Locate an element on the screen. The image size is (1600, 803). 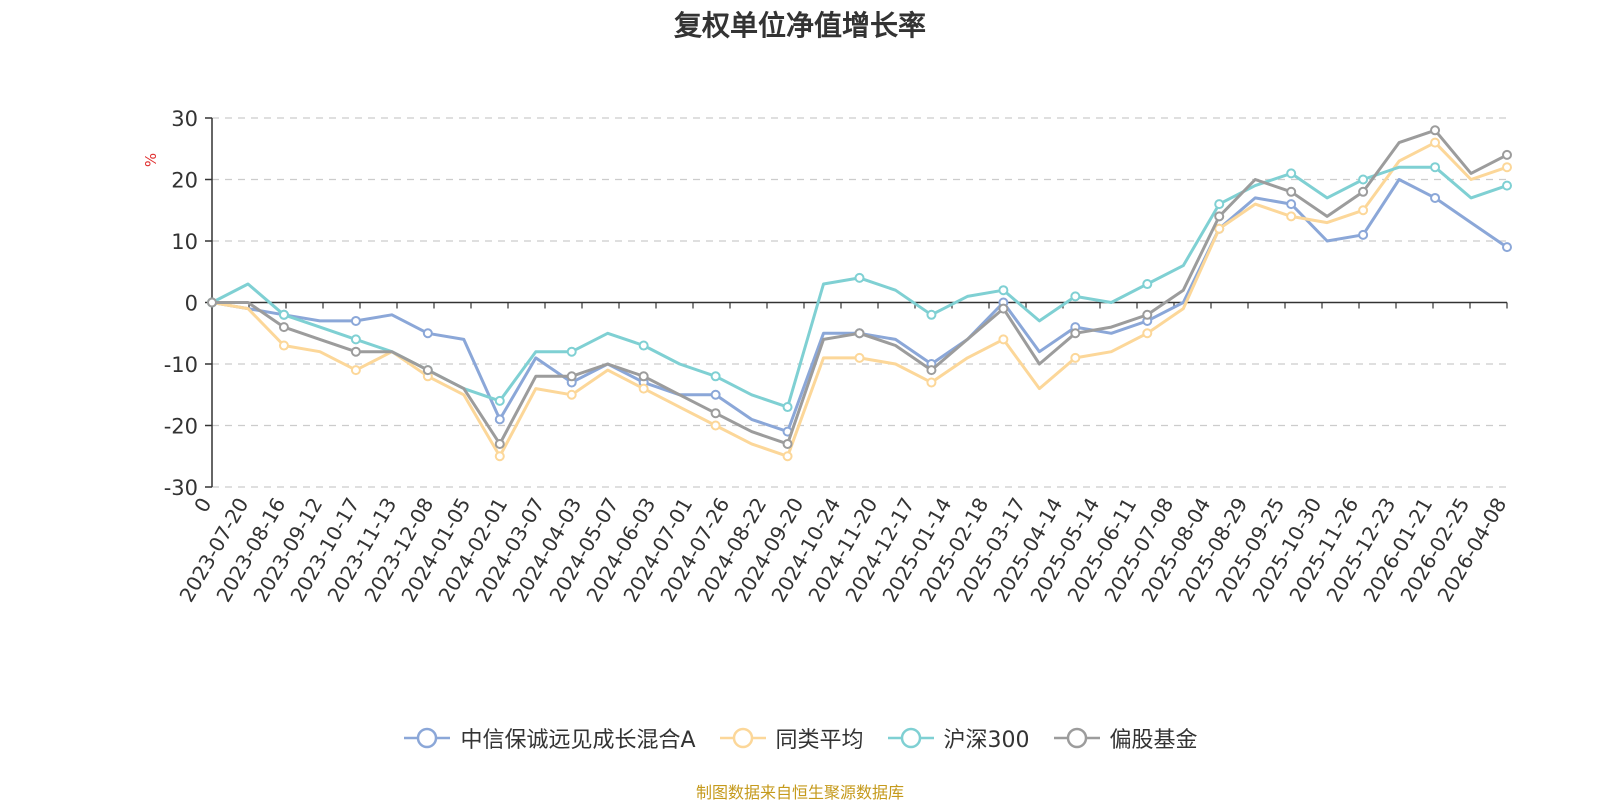
chart-title: 复权单位净值增长率 is located at coordinates (799, 25).